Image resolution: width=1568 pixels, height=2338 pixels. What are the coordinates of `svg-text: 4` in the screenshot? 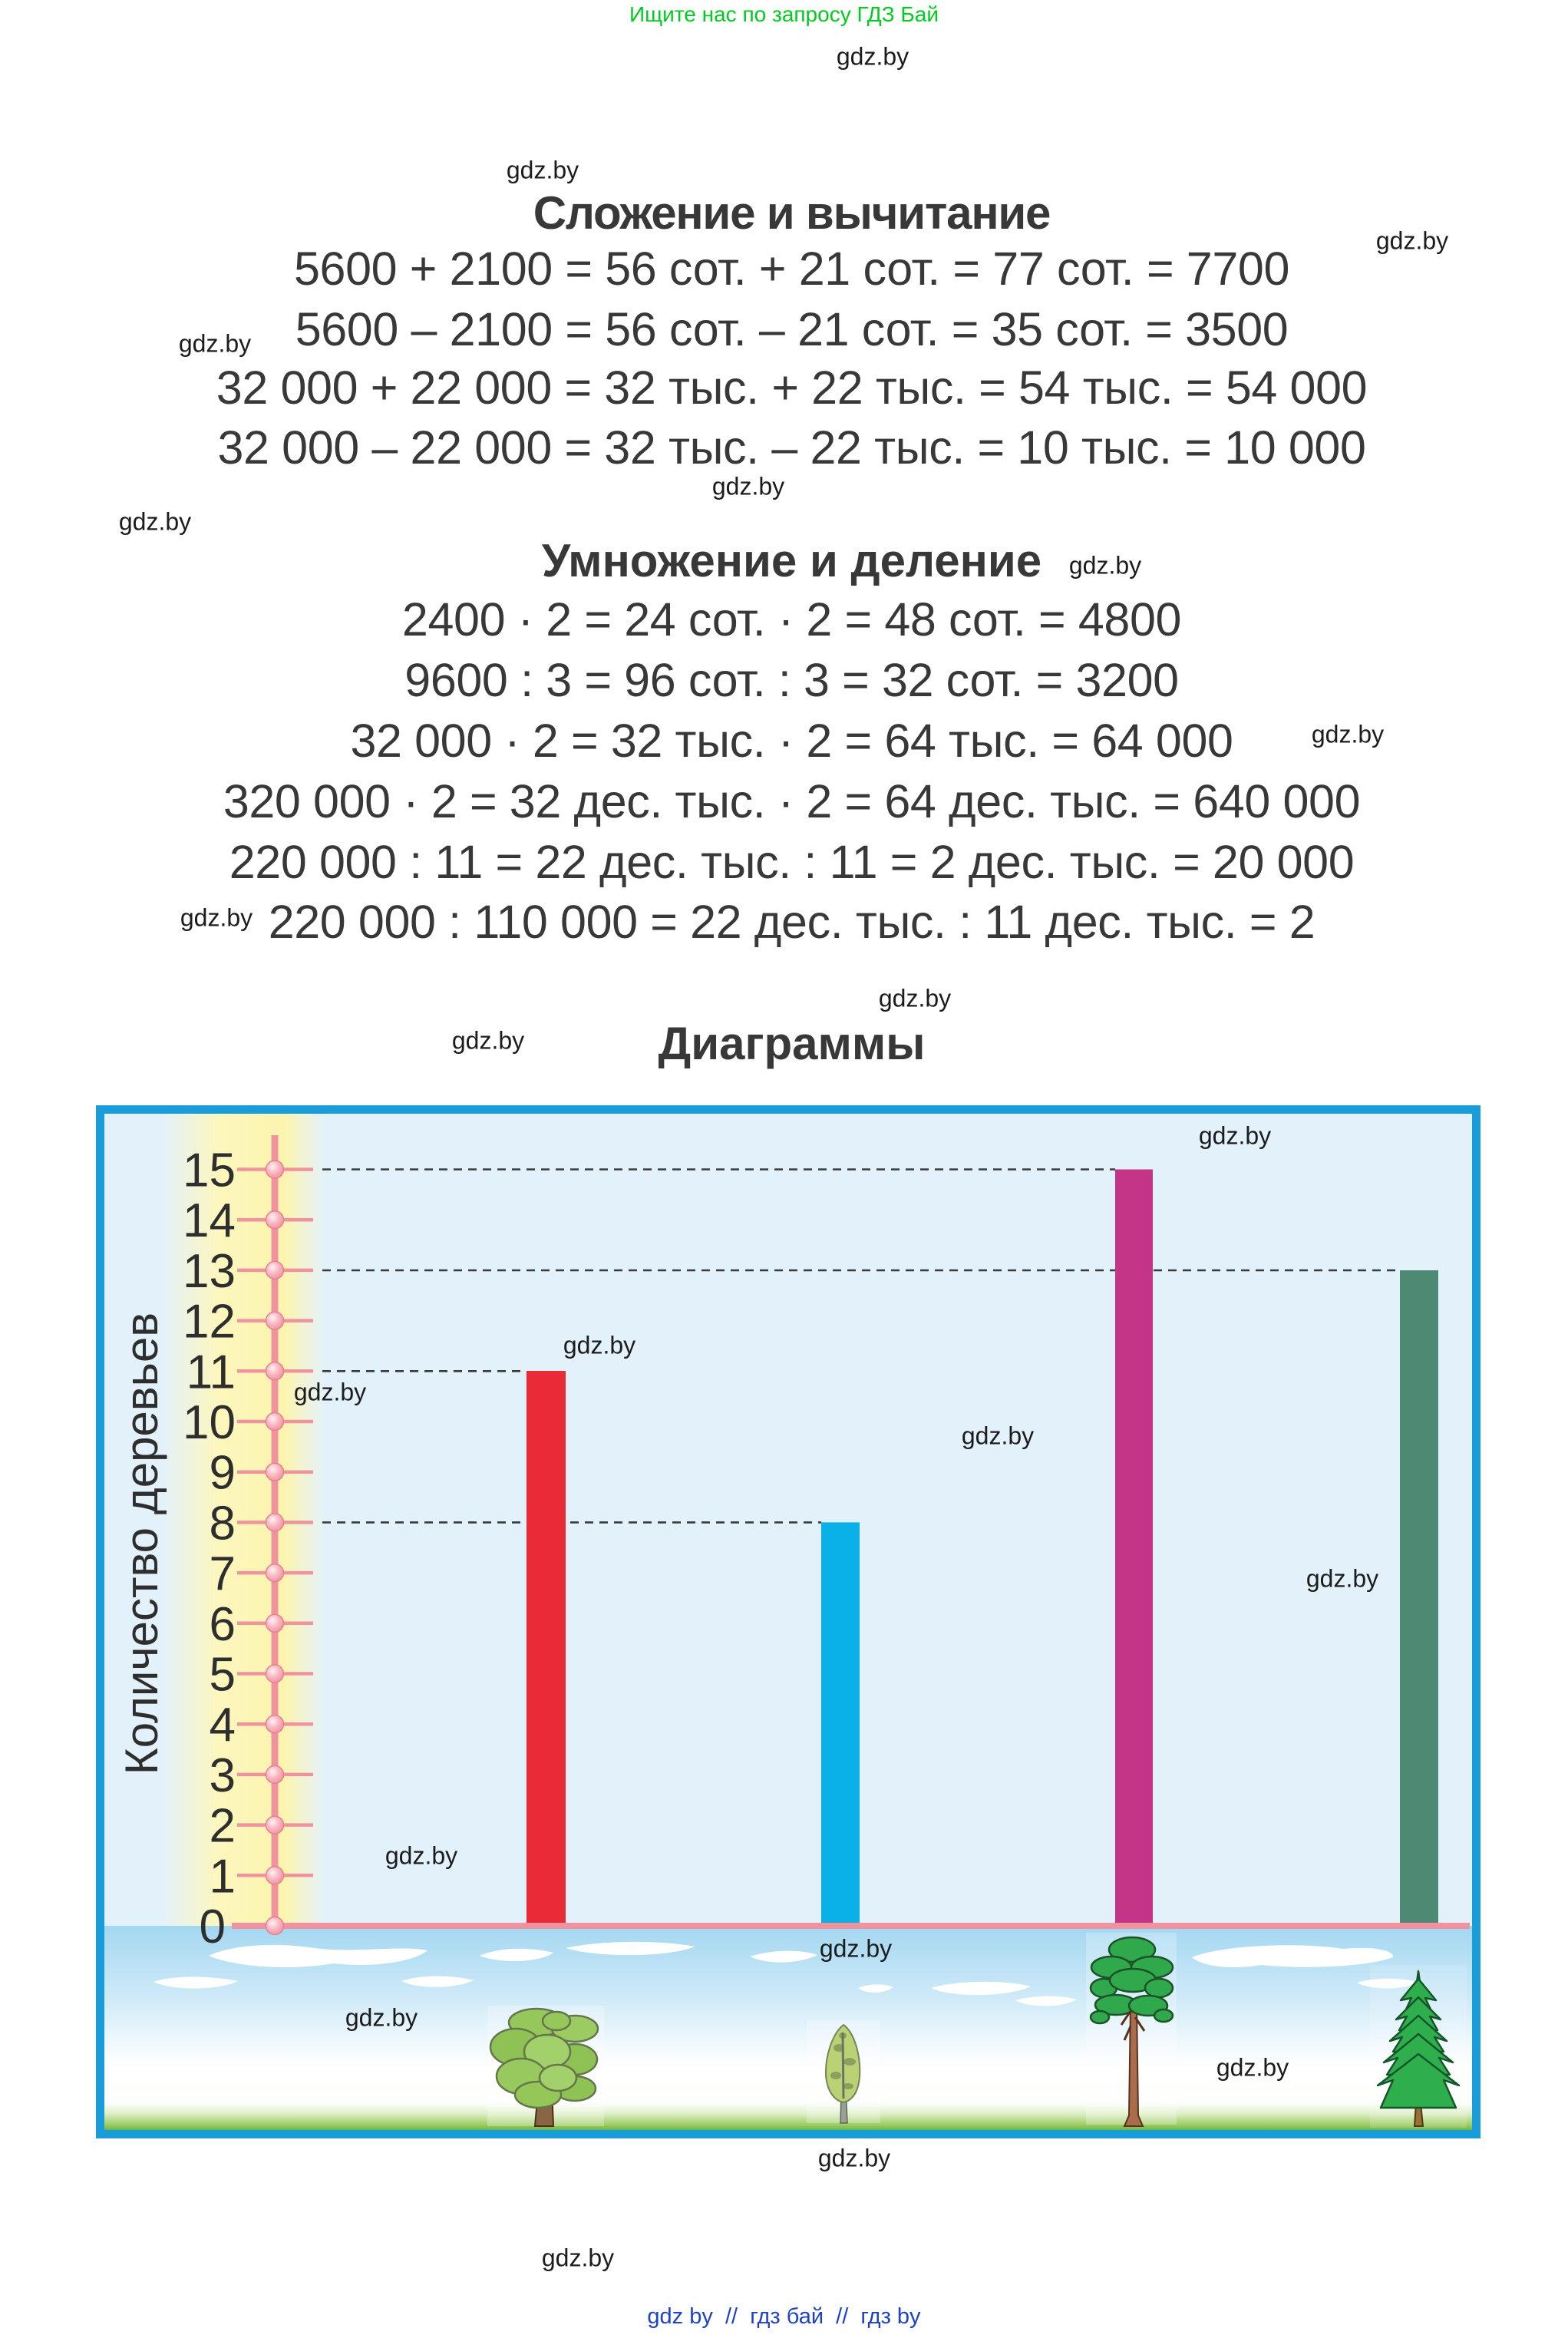 It's located at (223, 1725).